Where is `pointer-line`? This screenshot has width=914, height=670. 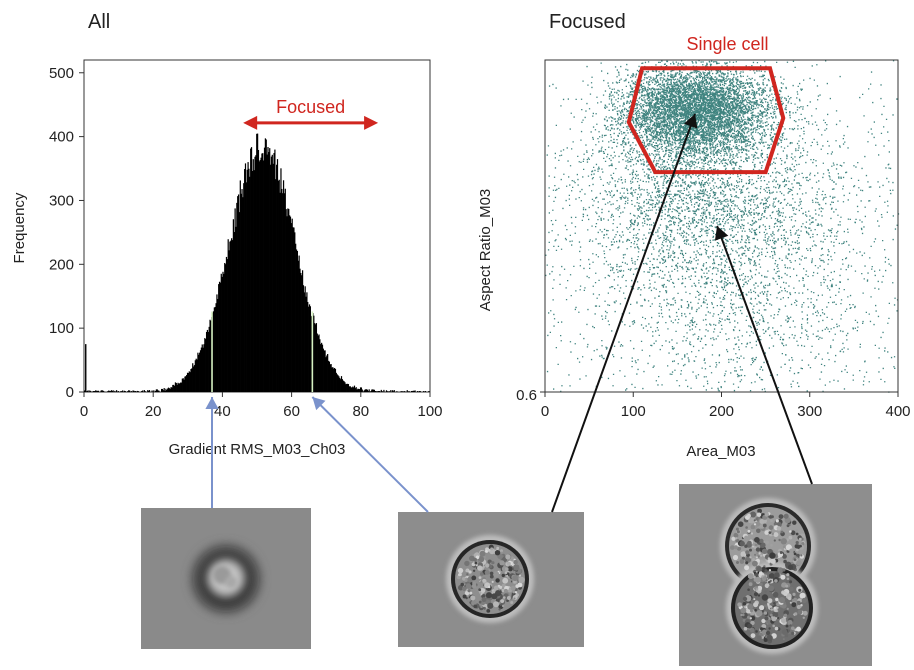 pointer-line is located at coordinates (370, 454).